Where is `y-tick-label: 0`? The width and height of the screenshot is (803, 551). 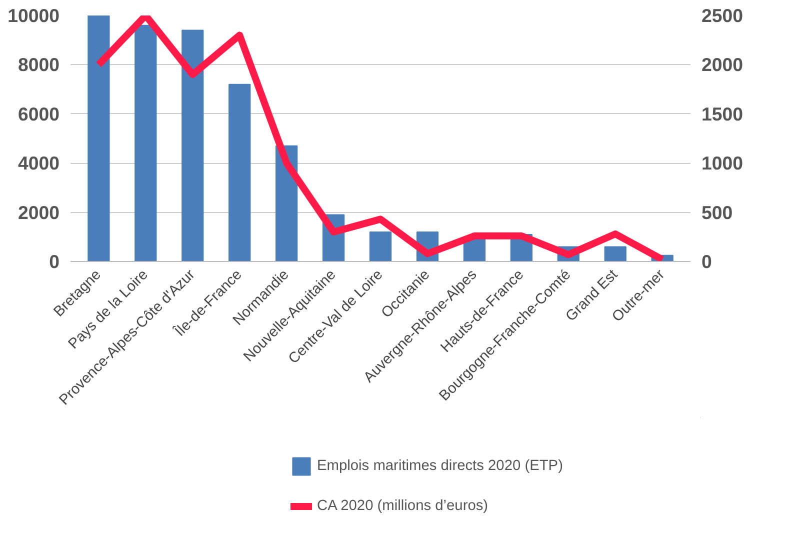 y-tick-label: 0 is located at coordinates (54, 261).